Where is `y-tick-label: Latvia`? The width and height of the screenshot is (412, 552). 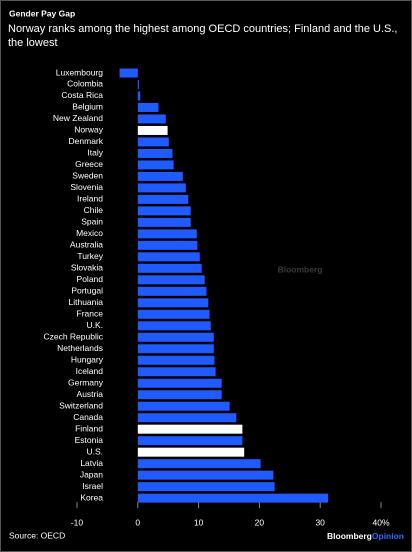 y-tick-label: Latvia is located at coordinates (91, 463).